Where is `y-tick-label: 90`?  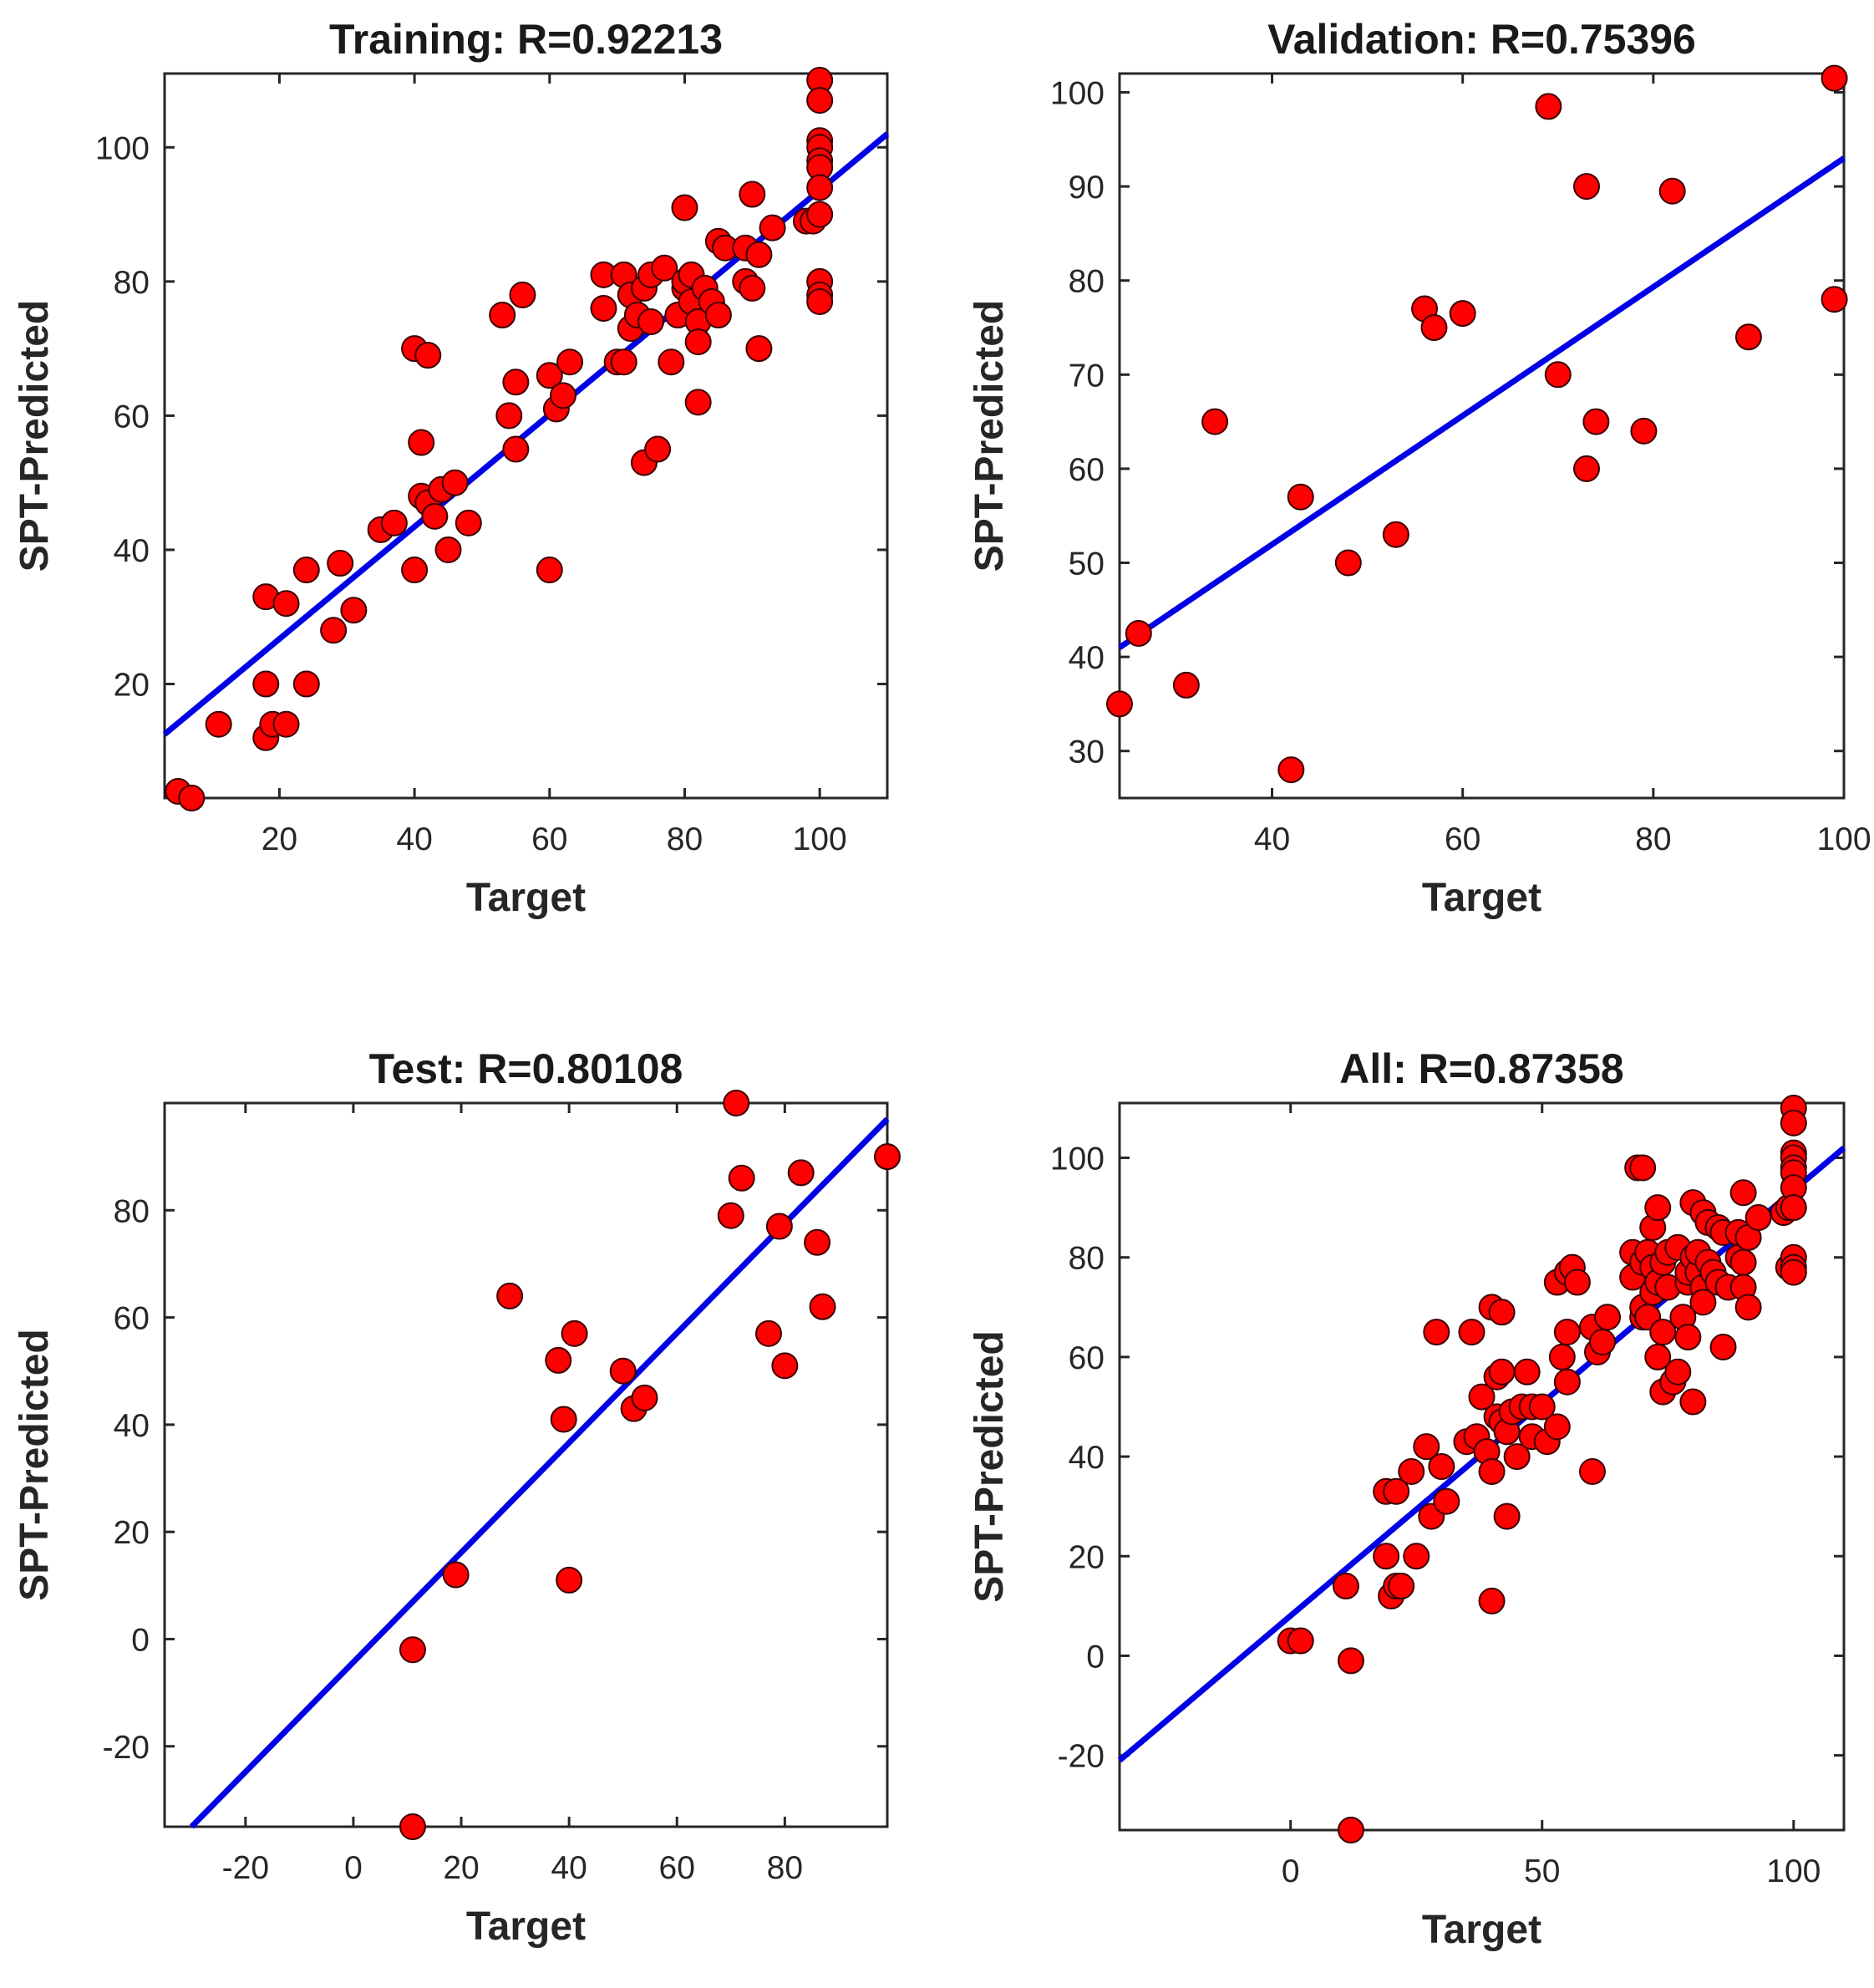
y-tick-label: 90 is located at coordinates (1087, 188).